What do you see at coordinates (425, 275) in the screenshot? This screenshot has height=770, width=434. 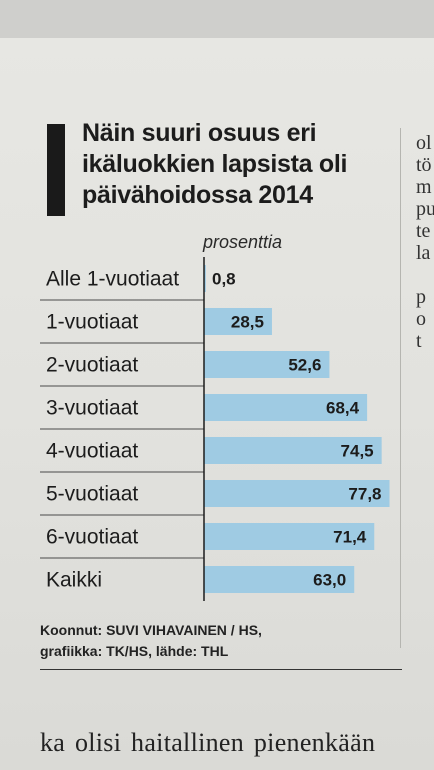 I see `side-text-line` at bounding box center [425, 275].